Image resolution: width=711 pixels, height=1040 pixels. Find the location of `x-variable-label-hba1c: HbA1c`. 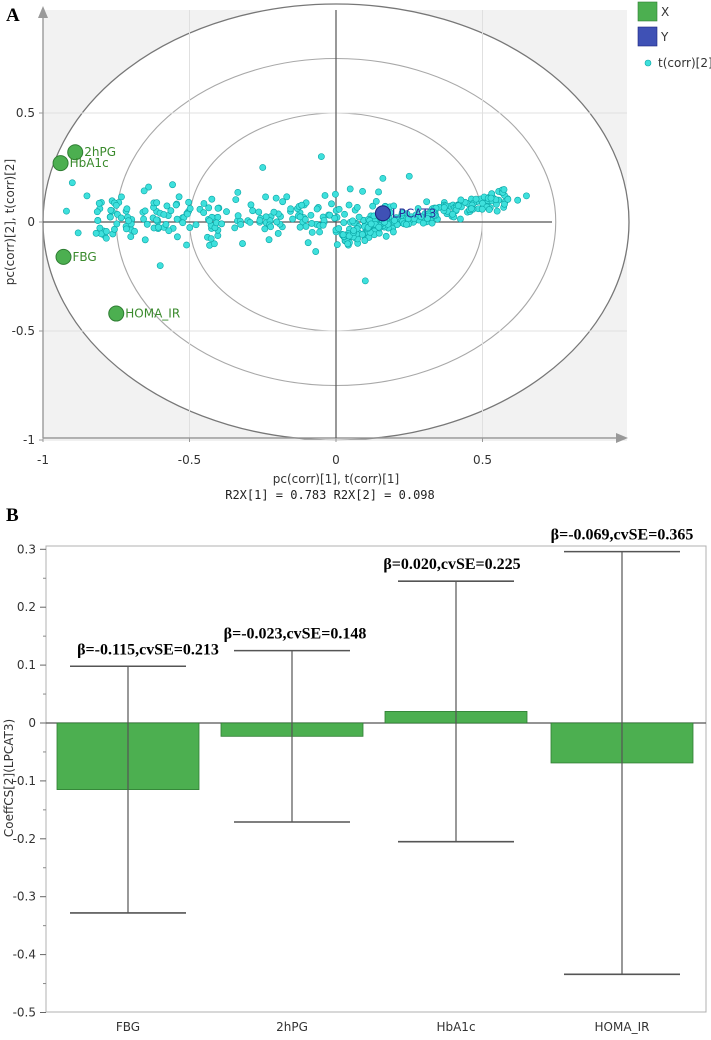

x-variable-label-hba1c: HbA1c is located at coordinates (89, 163).